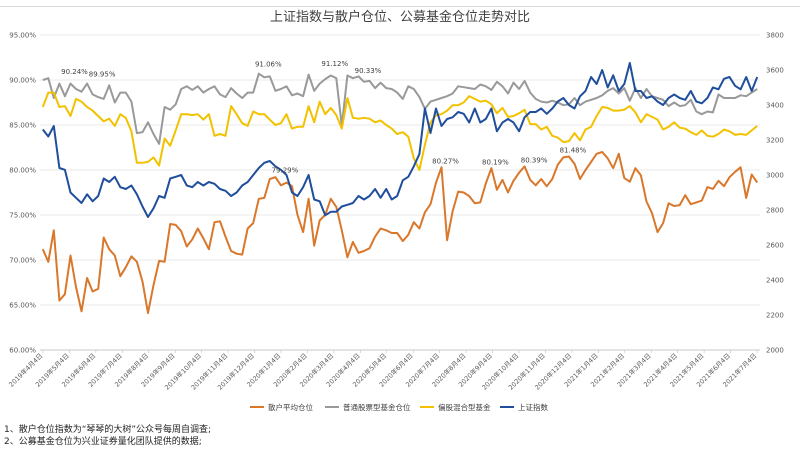  I want to click on left-tick-label: 85.00%, so click(22, 126).